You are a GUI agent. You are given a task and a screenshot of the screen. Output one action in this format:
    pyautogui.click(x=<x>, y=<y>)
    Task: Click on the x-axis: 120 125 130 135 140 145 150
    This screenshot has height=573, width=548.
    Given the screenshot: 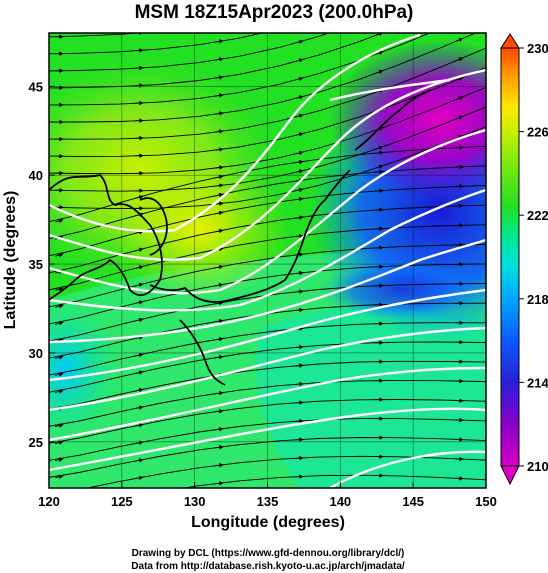 What is the action you would take?
    pyautogui.click(x=267, y=495)
    